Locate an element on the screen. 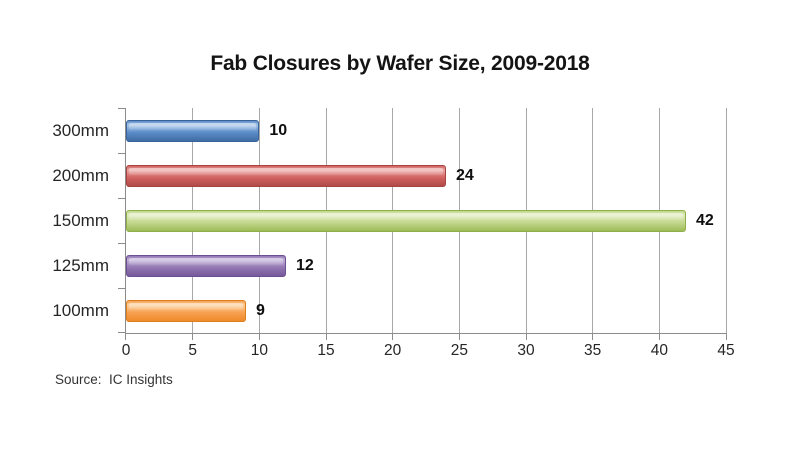 Image resolution: width=800 pixels, height=450 pixels. x-tick-label-45: 45 is located at coordinates (726, 350).